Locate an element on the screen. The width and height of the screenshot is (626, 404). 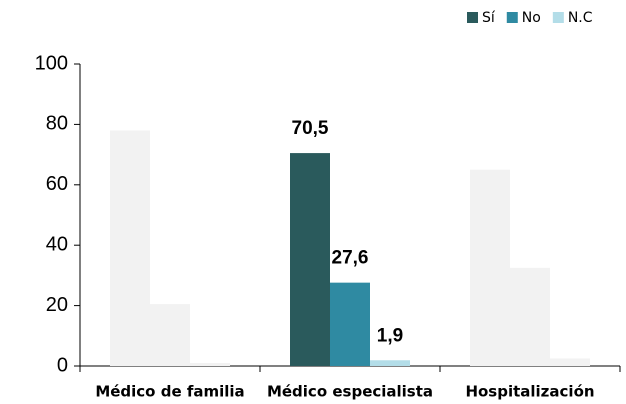
y-tick-label: 100 is located at coordinates (51, 63).